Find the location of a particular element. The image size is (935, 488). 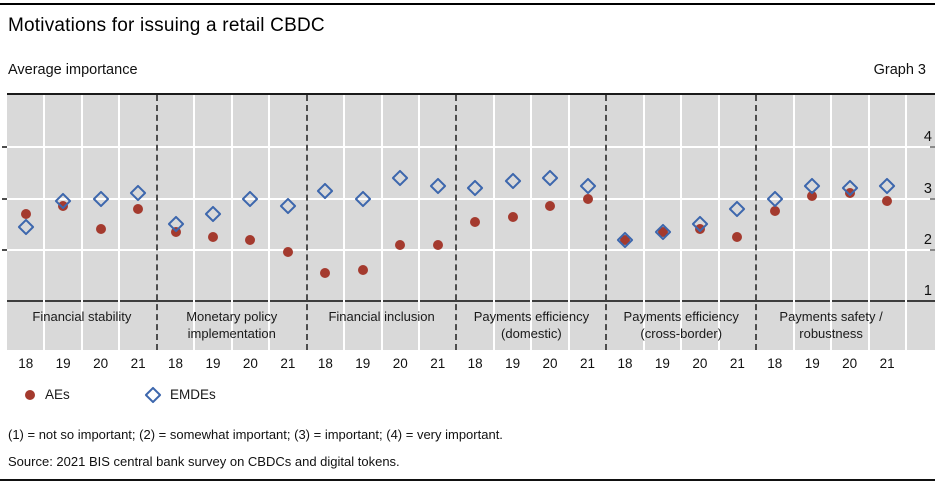

x-axis-line is located at coordinates (471, 301).